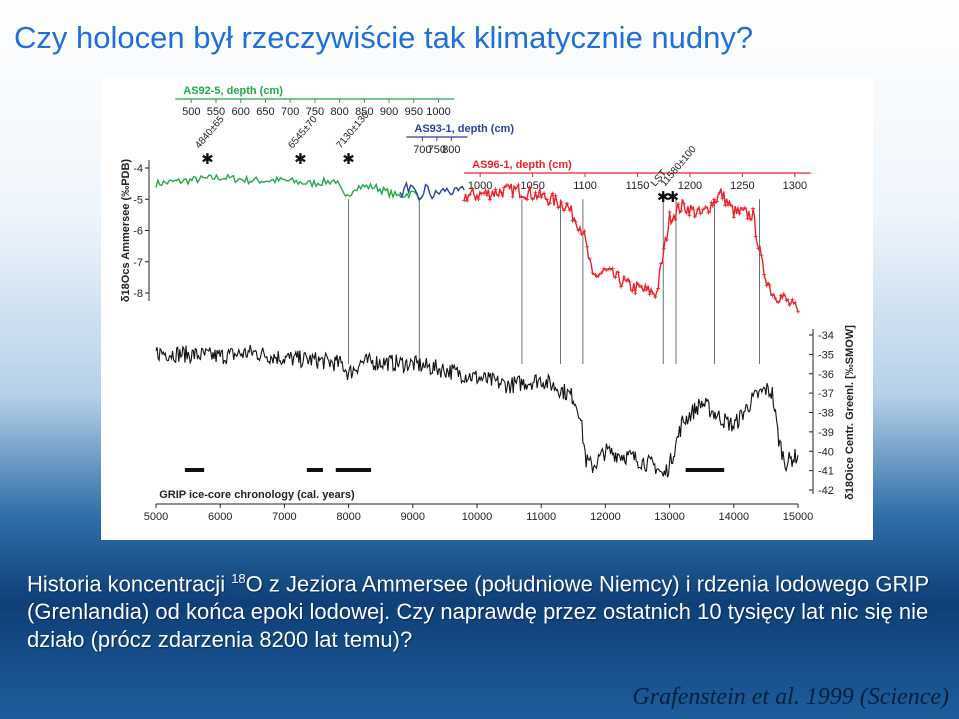  What do you see at coordinates (638, 186) in the screenshot?
I see `top-tick-label: 1150` at bounding box center [638, 186].